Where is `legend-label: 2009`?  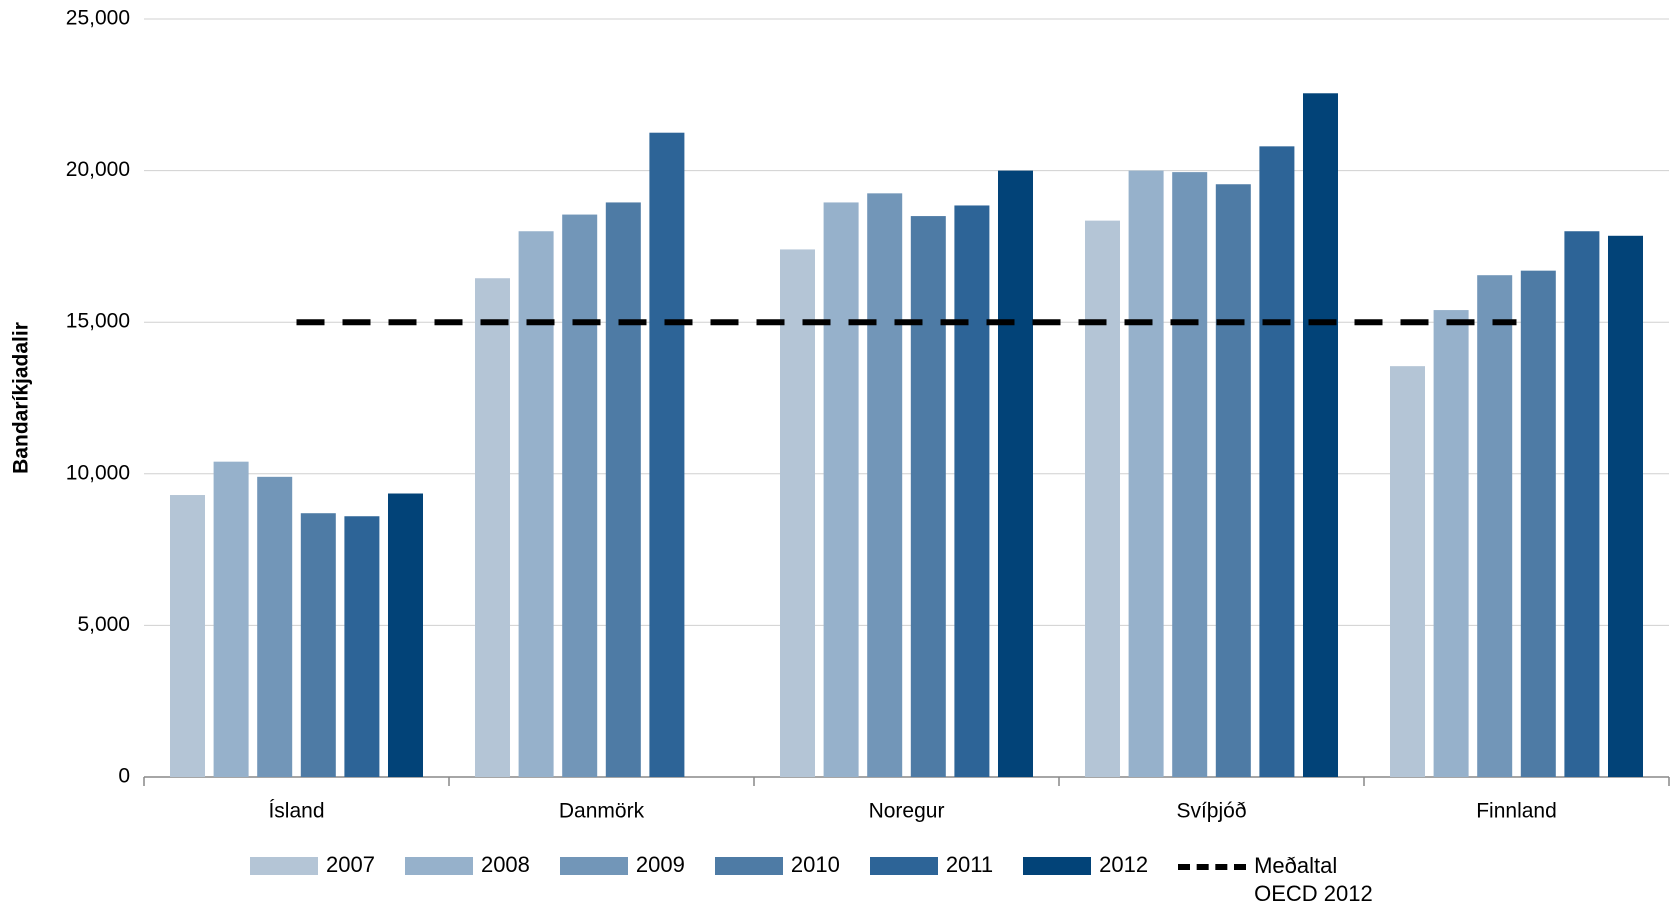
legend-label: 2009 is located at coordinates (660, 864).